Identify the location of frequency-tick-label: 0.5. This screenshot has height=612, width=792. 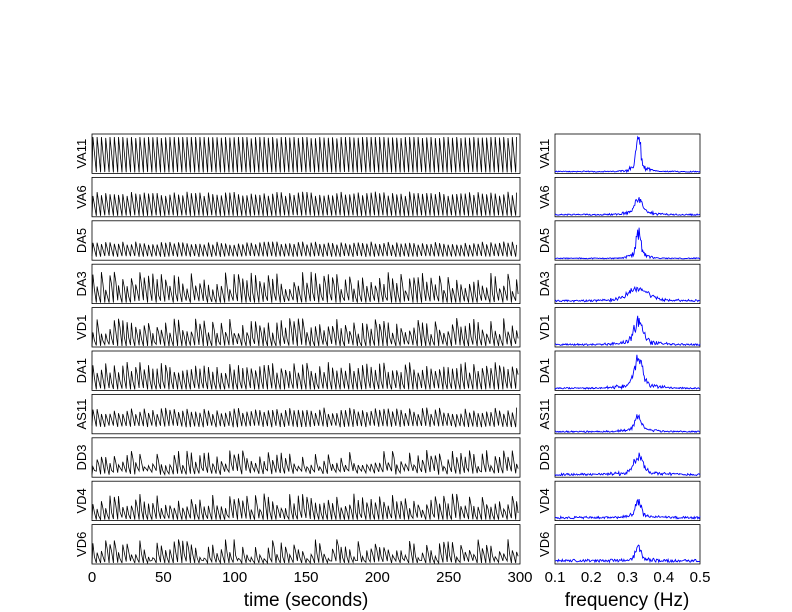
(700, 577).